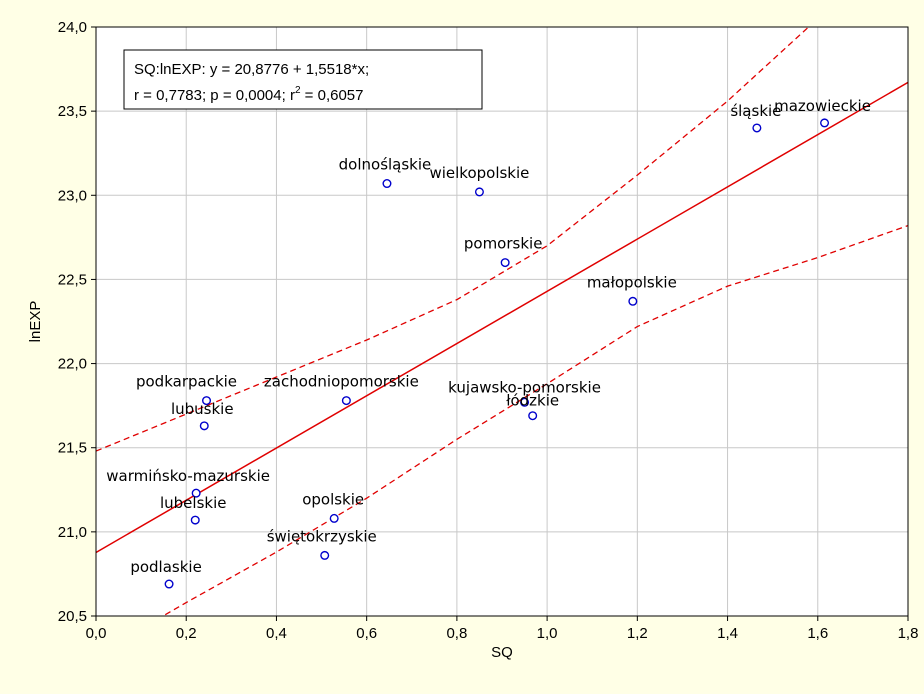 The image size is (924, 694). What do you see at coordinates (276, 633) in the screenshot?
I see `x-tick-label: 0,4` at bounding box center [276, 633].